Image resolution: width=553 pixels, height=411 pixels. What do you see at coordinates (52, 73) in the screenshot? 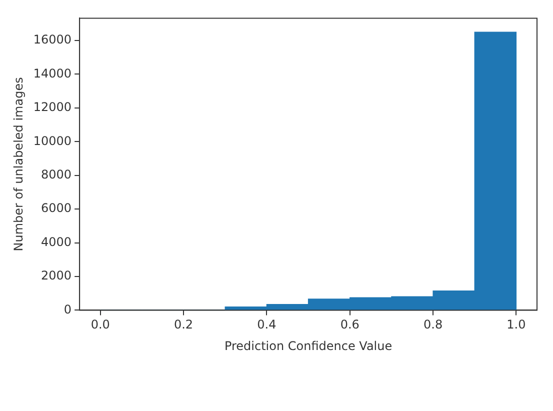
I see `y-tick-label: 14000` at bounding box center [52, 73].